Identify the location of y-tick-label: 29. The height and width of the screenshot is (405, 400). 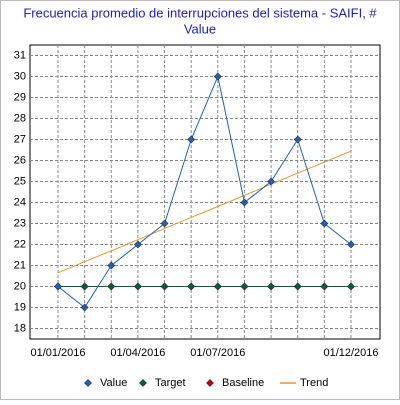
(20, 97).